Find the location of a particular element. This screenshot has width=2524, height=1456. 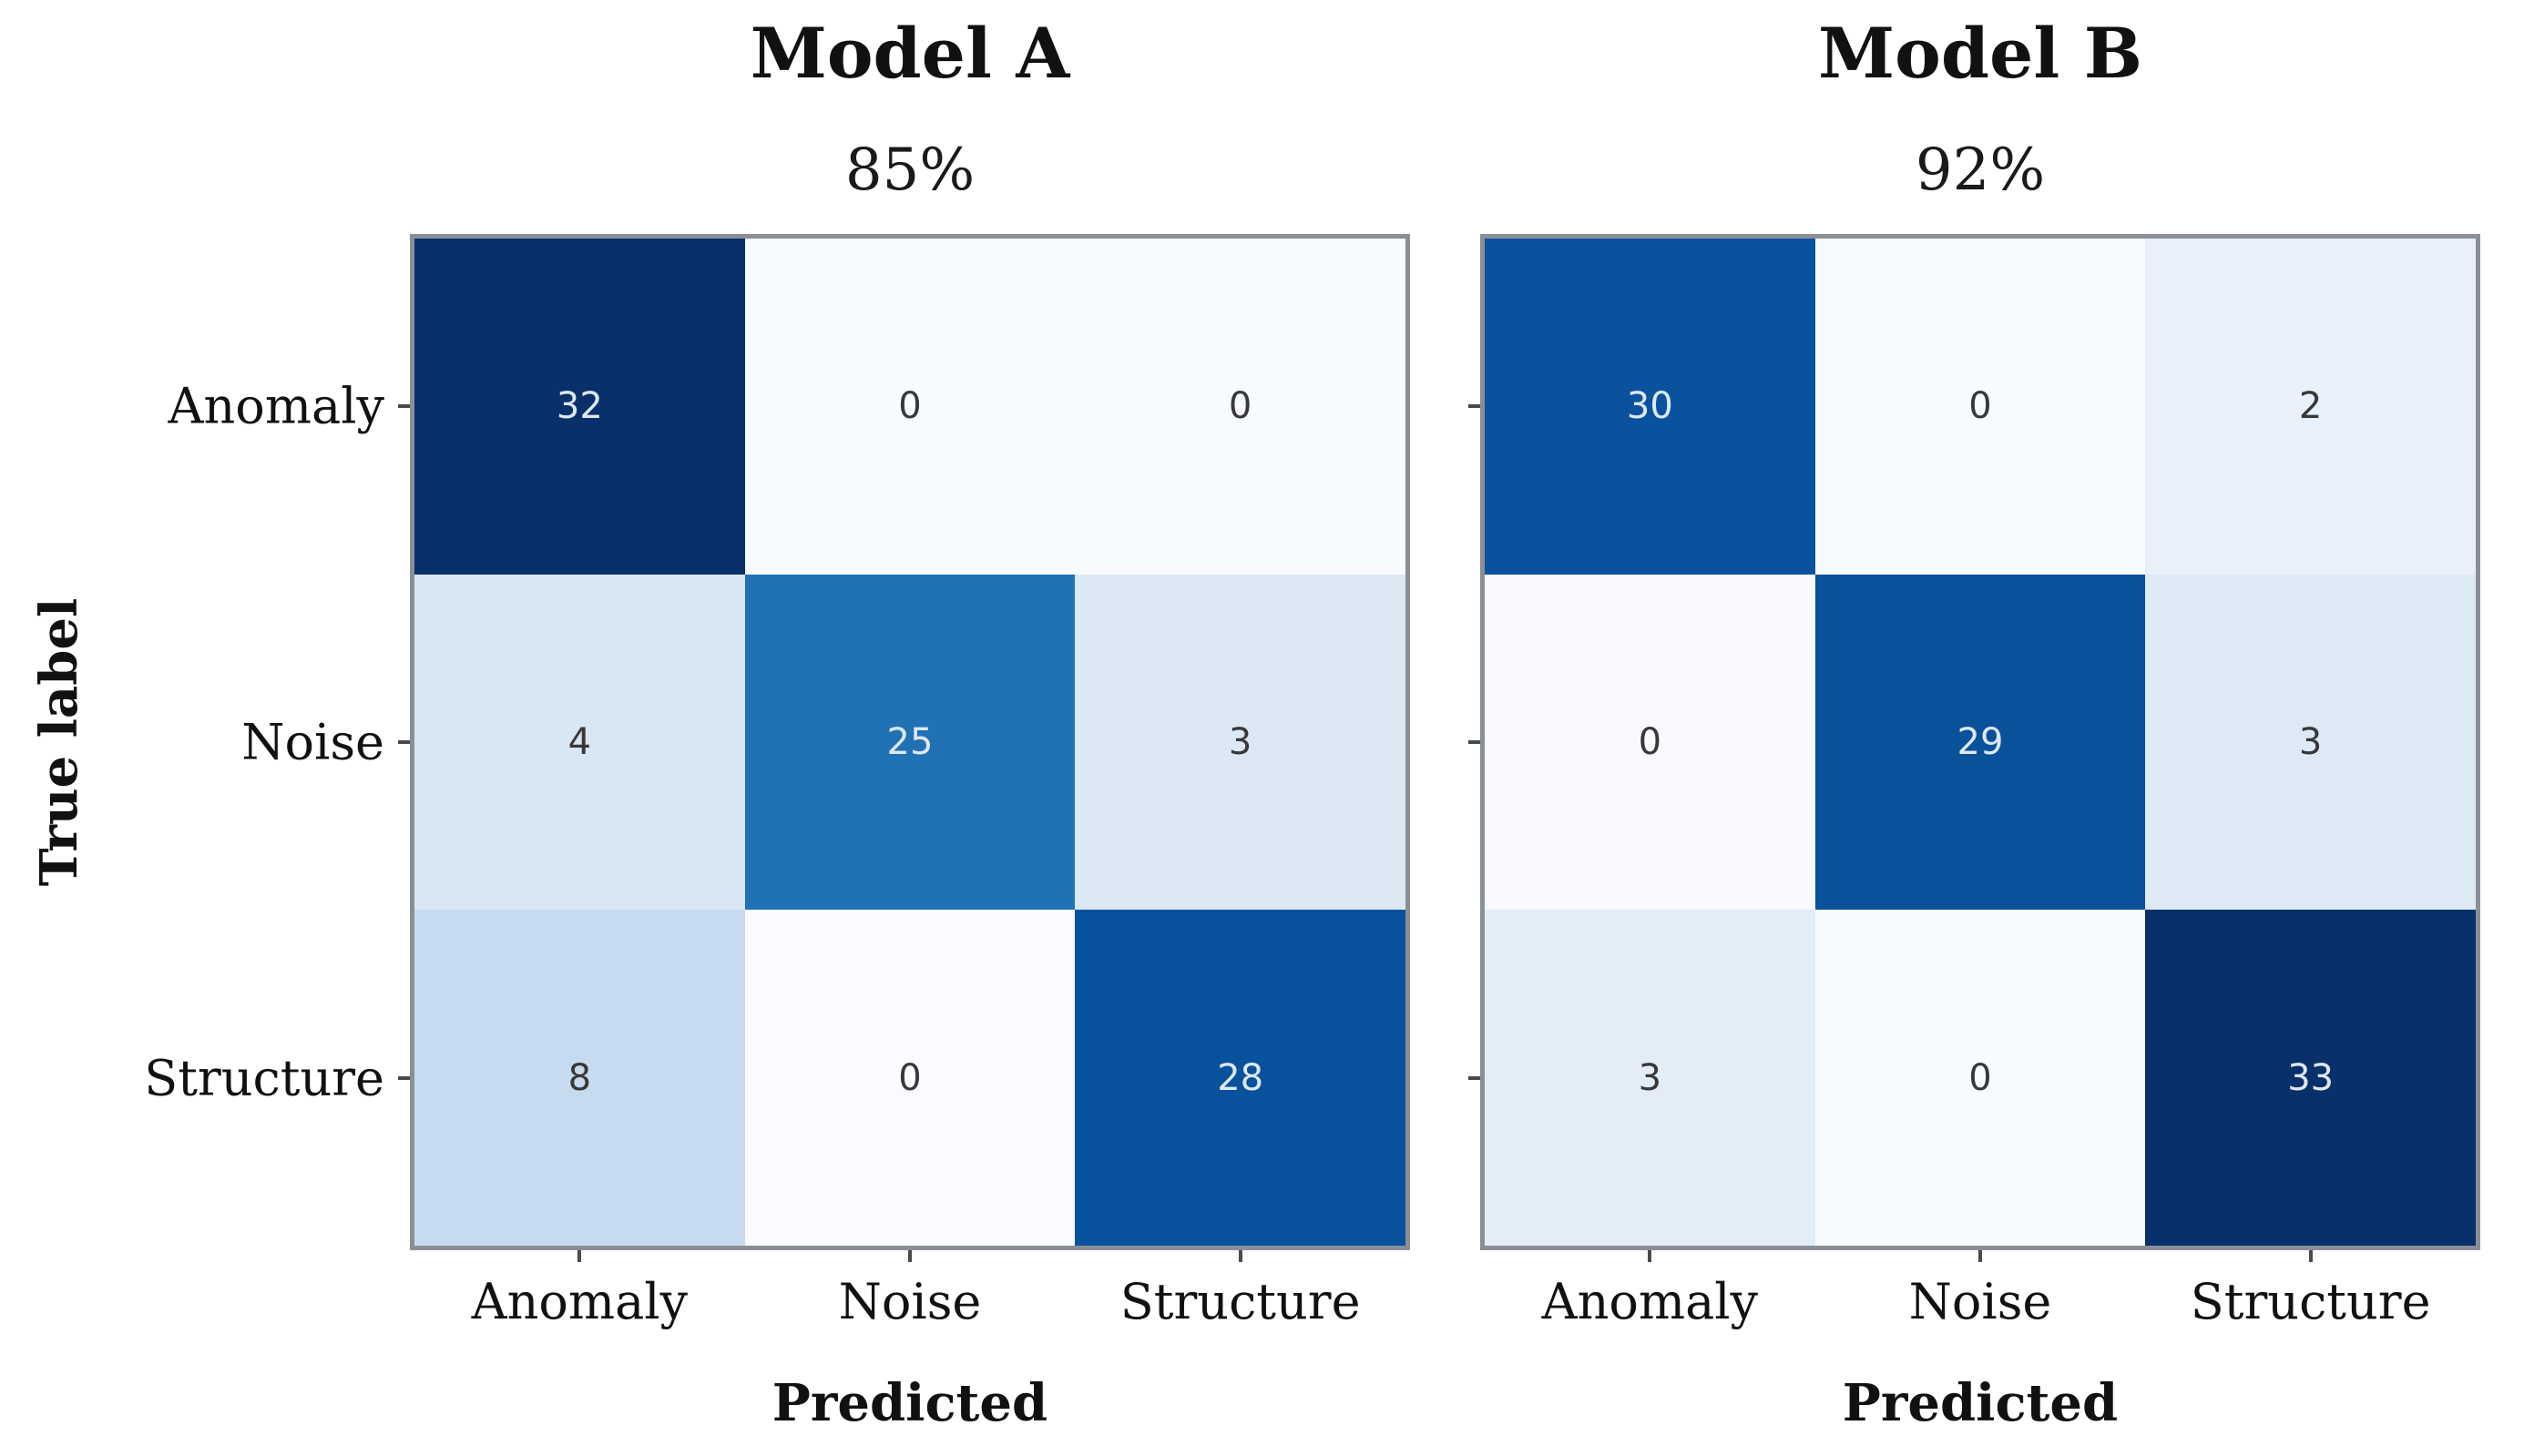

matrix-cell-anomaly-structure: 2 is located at coordinates (2311, 407).